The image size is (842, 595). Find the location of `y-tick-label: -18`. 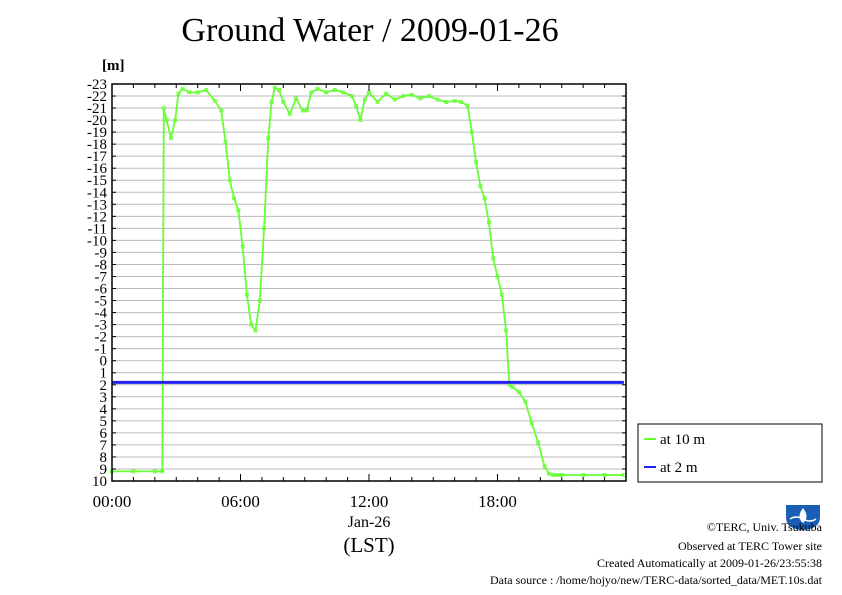

y-tick-label: -18 is located at coordinates (97, 145).